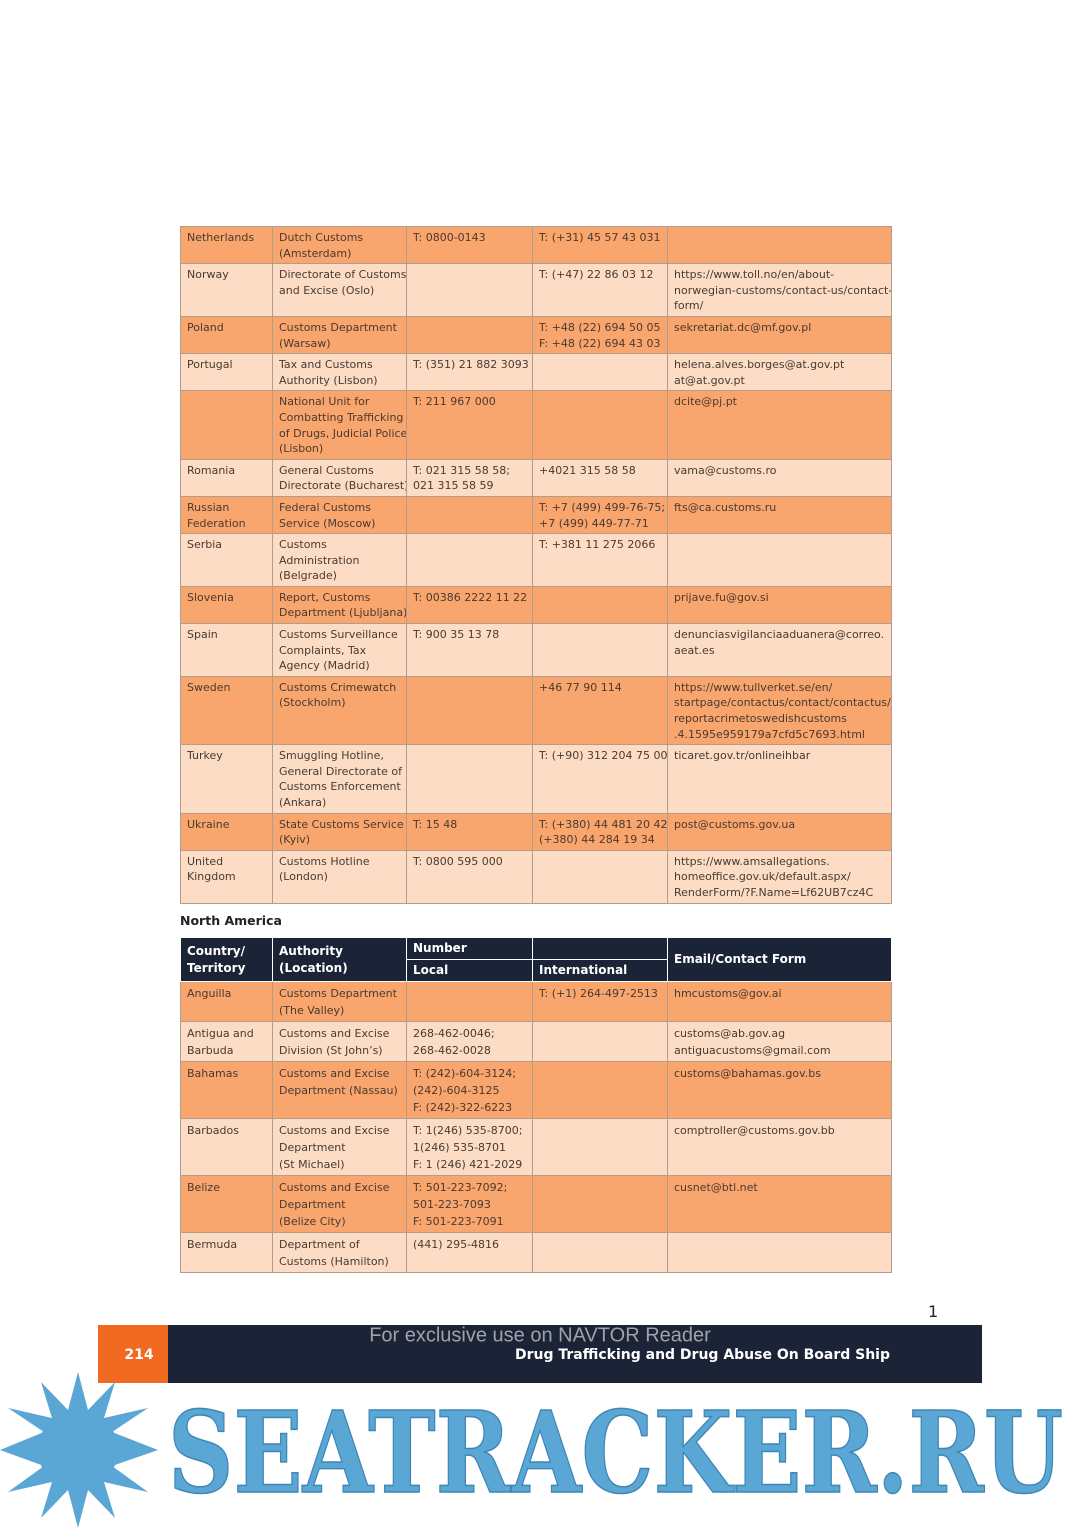  What do you see at coordinates (339, 831) in the screenshot?
I see `table-cell: State Customs Service (Kyiv)` at bounding box center [339, 831].